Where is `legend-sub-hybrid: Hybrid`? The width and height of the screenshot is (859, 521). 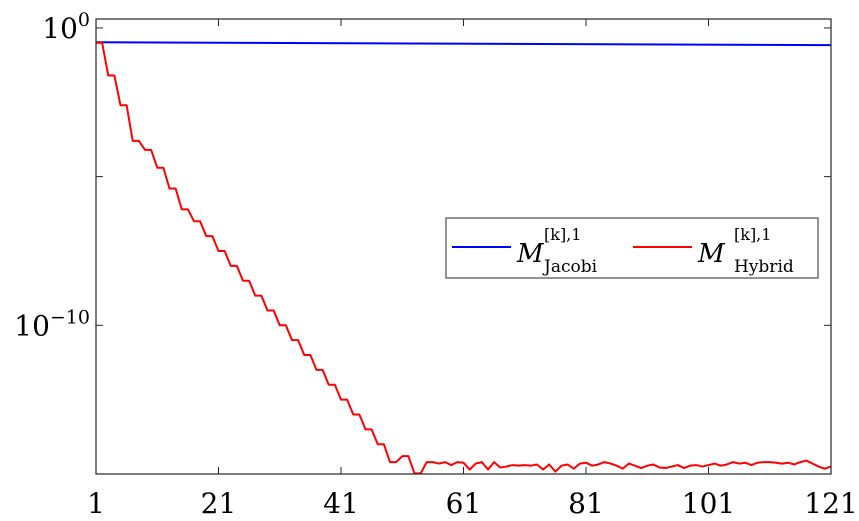 legend-sub-hybrid: Hybrid is located at coordinates (764, 267).